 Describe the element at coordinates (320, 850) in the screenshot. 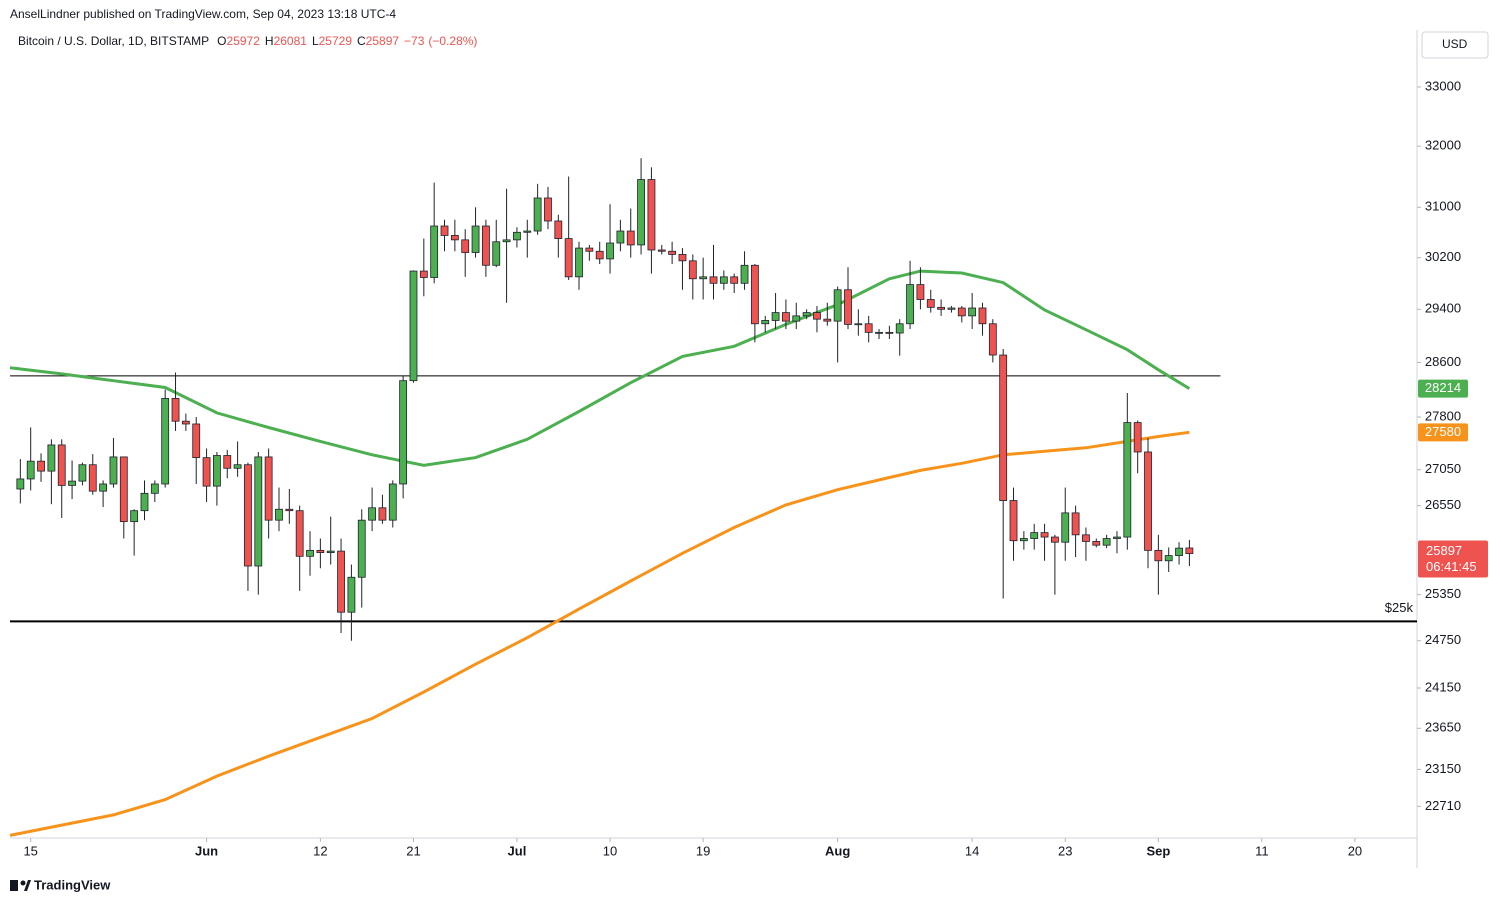

I see `x-tick-label: 12` at that location.